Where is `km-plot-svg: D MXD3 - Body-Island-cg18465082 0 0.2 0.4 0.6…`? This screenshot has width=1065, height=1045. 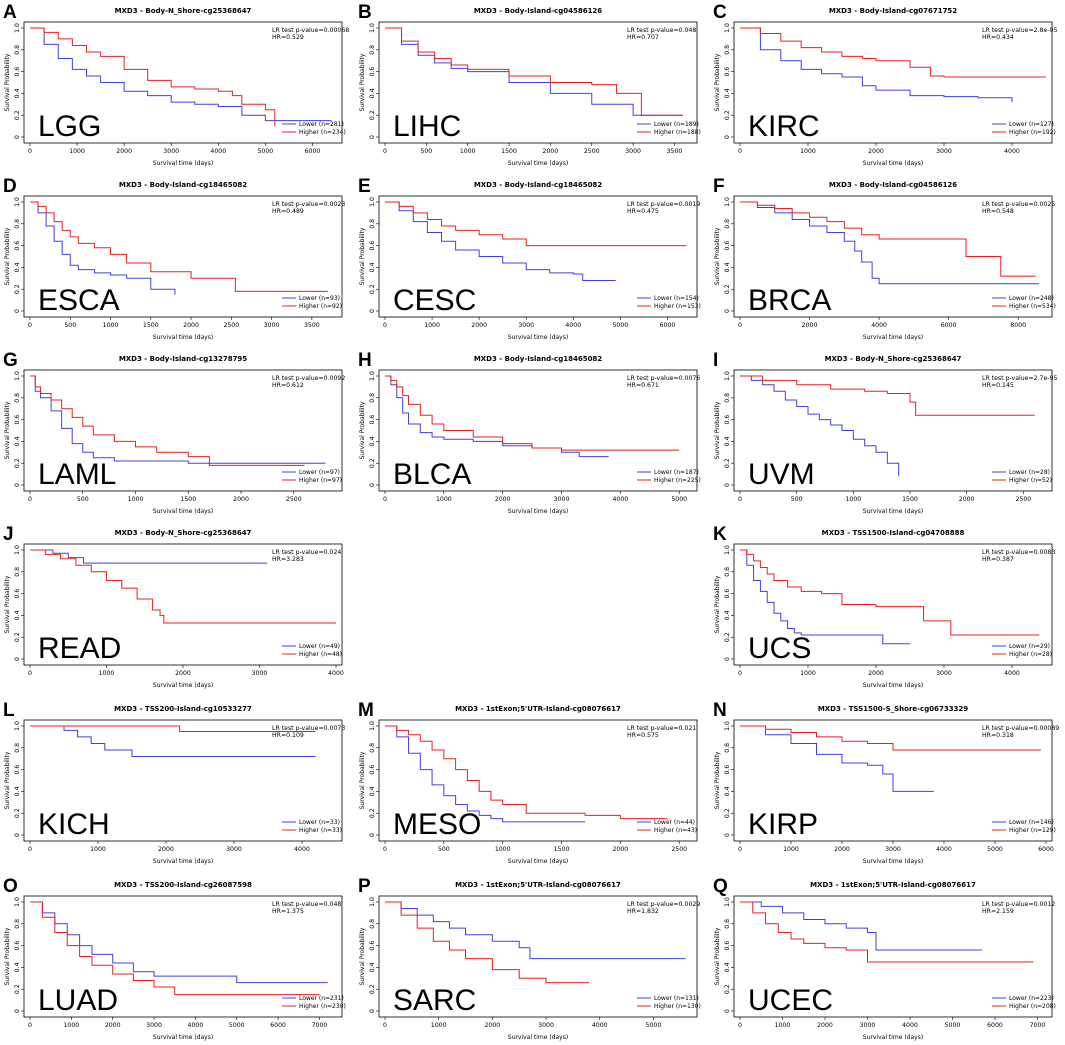 km-plot-svg: D MXD3 - Body-Island-cg18465082 0 0.2 0.4 0.6… is located at coordinates (174, 258).